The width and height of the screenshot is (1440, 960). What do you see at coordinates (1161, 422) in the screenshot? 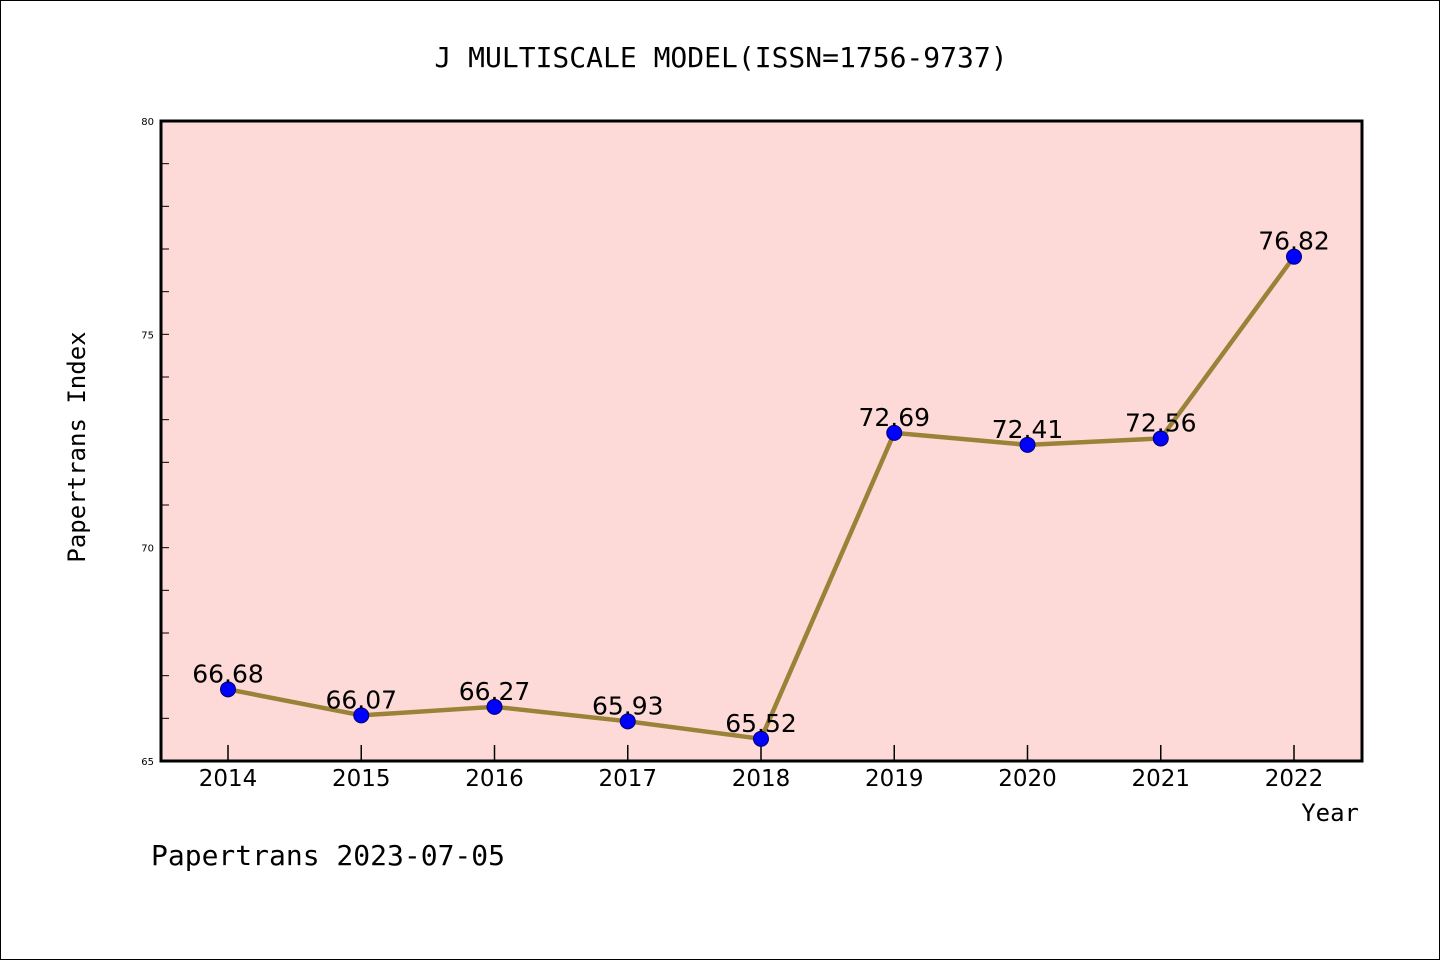
I see `data-label: 72.56` at bounding box center [1161, 422].